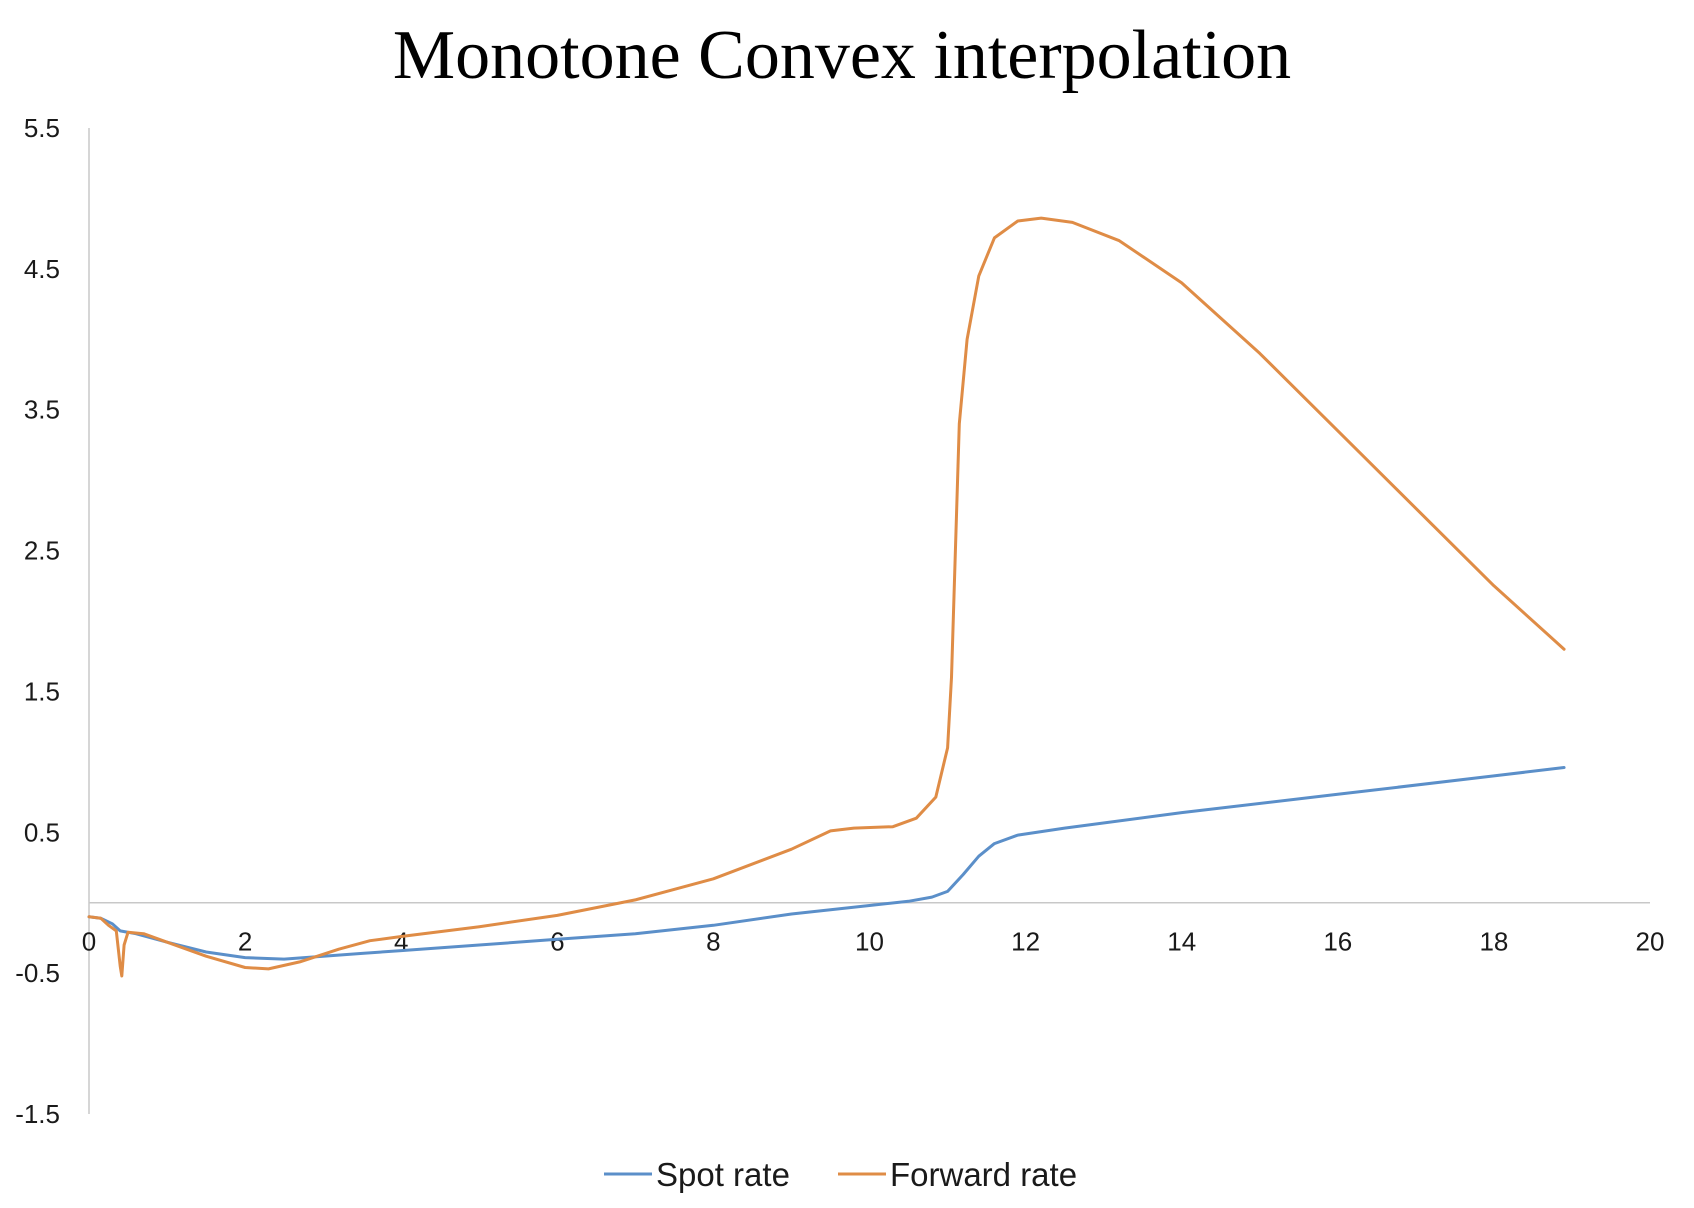  What do you see at coordinates (42, 551) in the screenshot?
I see `y-tick-label: 2.5` at bounding box center [42, 551].